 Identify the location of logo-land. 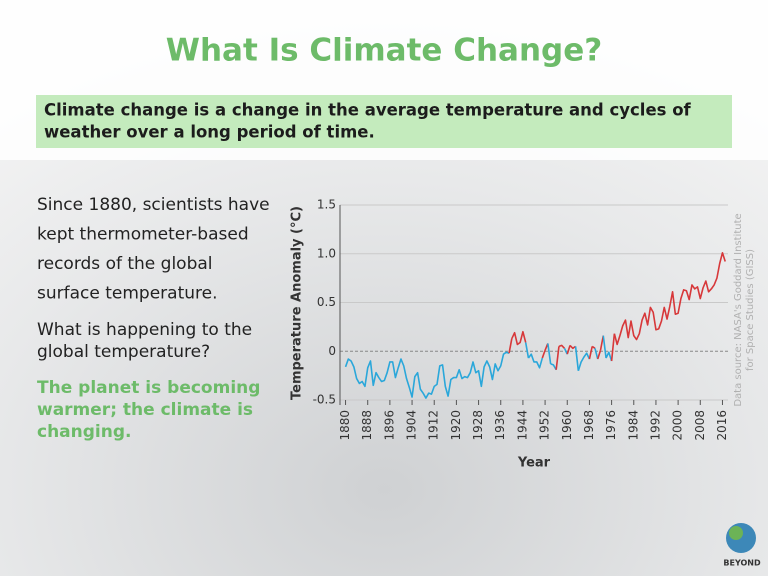
(736, 533).